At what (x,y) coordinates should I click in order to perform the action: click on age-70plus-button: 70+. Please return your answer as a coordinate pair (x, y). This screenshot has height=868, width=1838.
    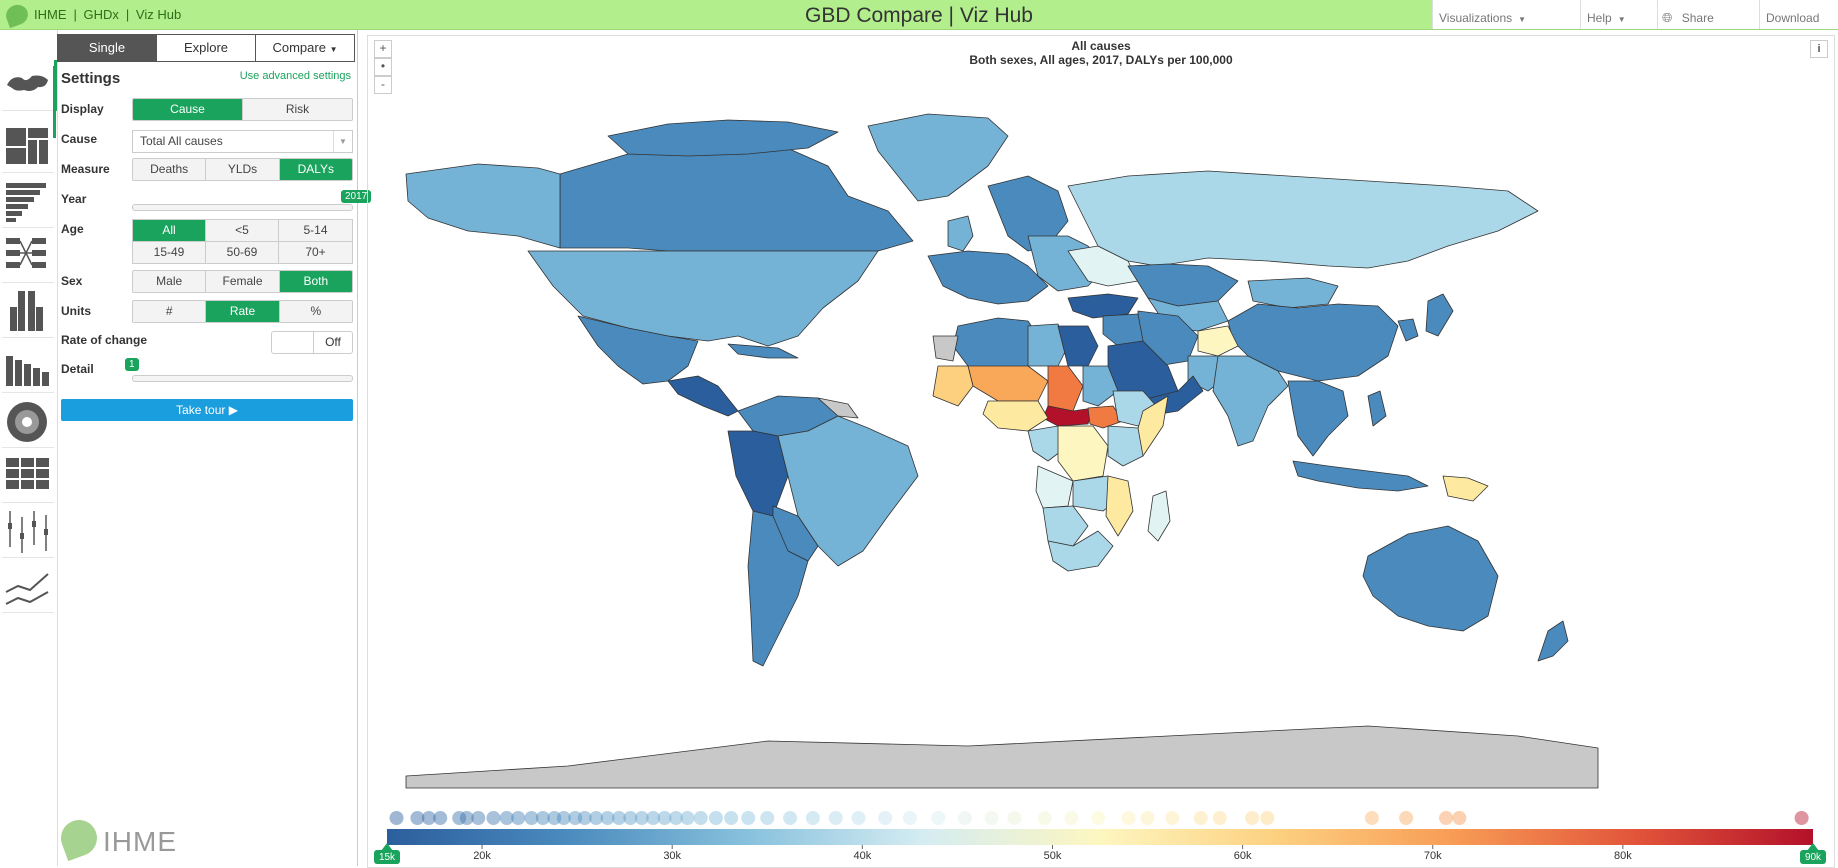
    Looking at the image, I should click on (315, 252).